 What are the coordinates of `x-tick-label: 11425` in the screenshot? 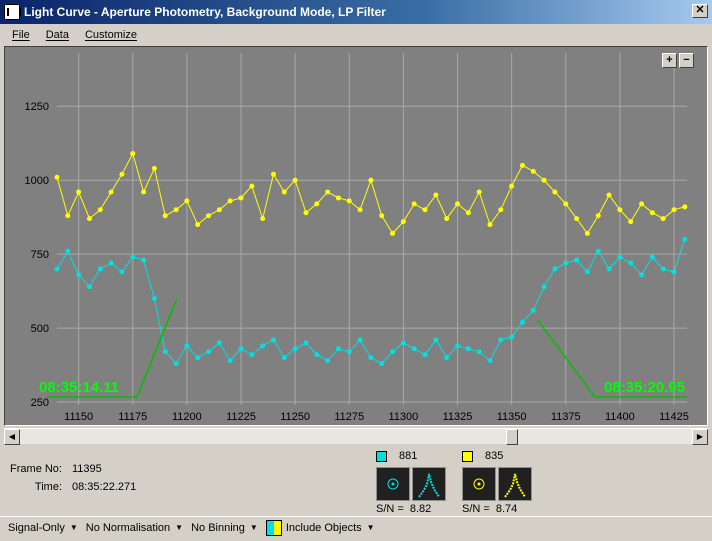 It's located at (674, 417).